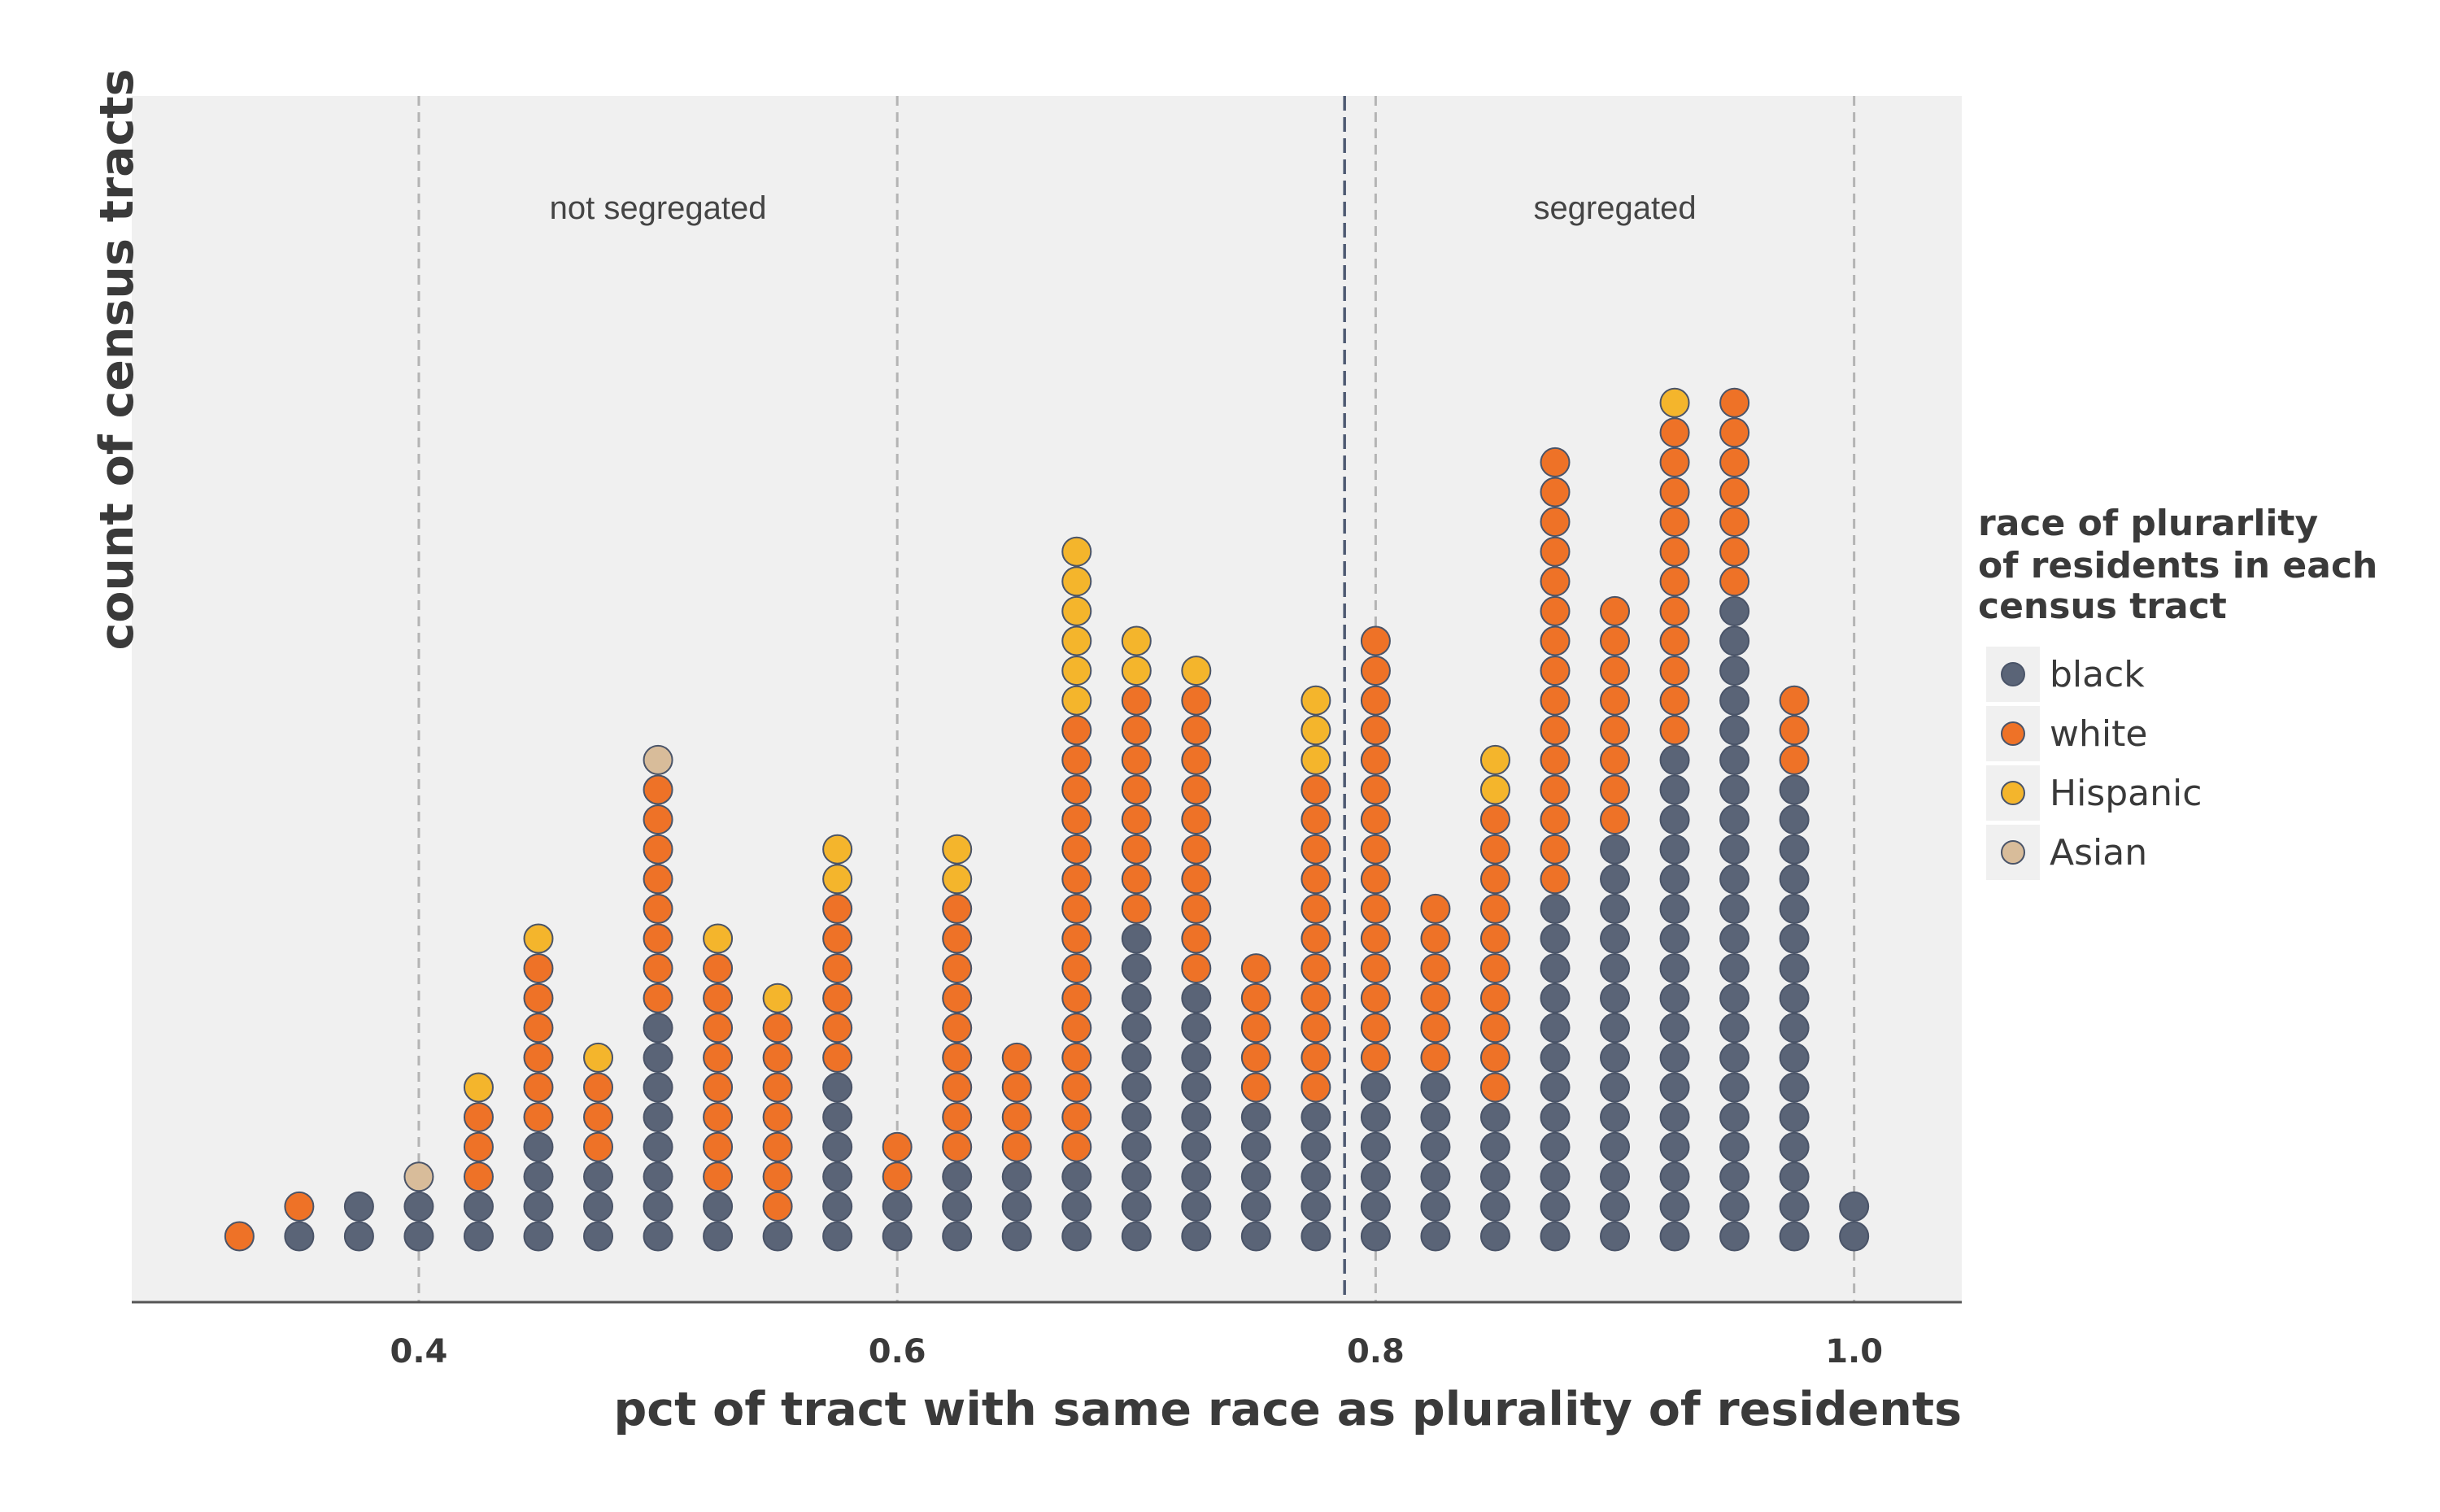 This screenshot has height=1512, width=2440. Describe the element at coordinates (658, 208) in the screenshot. I see `annotation-not-segregated: not segregated` at that location.